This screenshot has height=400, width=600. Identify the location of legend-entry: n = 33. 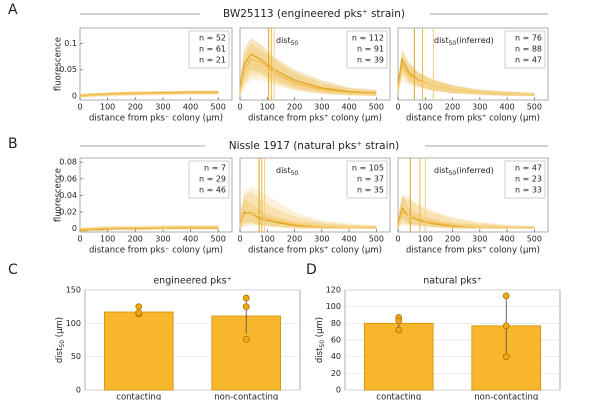
(528, 190).